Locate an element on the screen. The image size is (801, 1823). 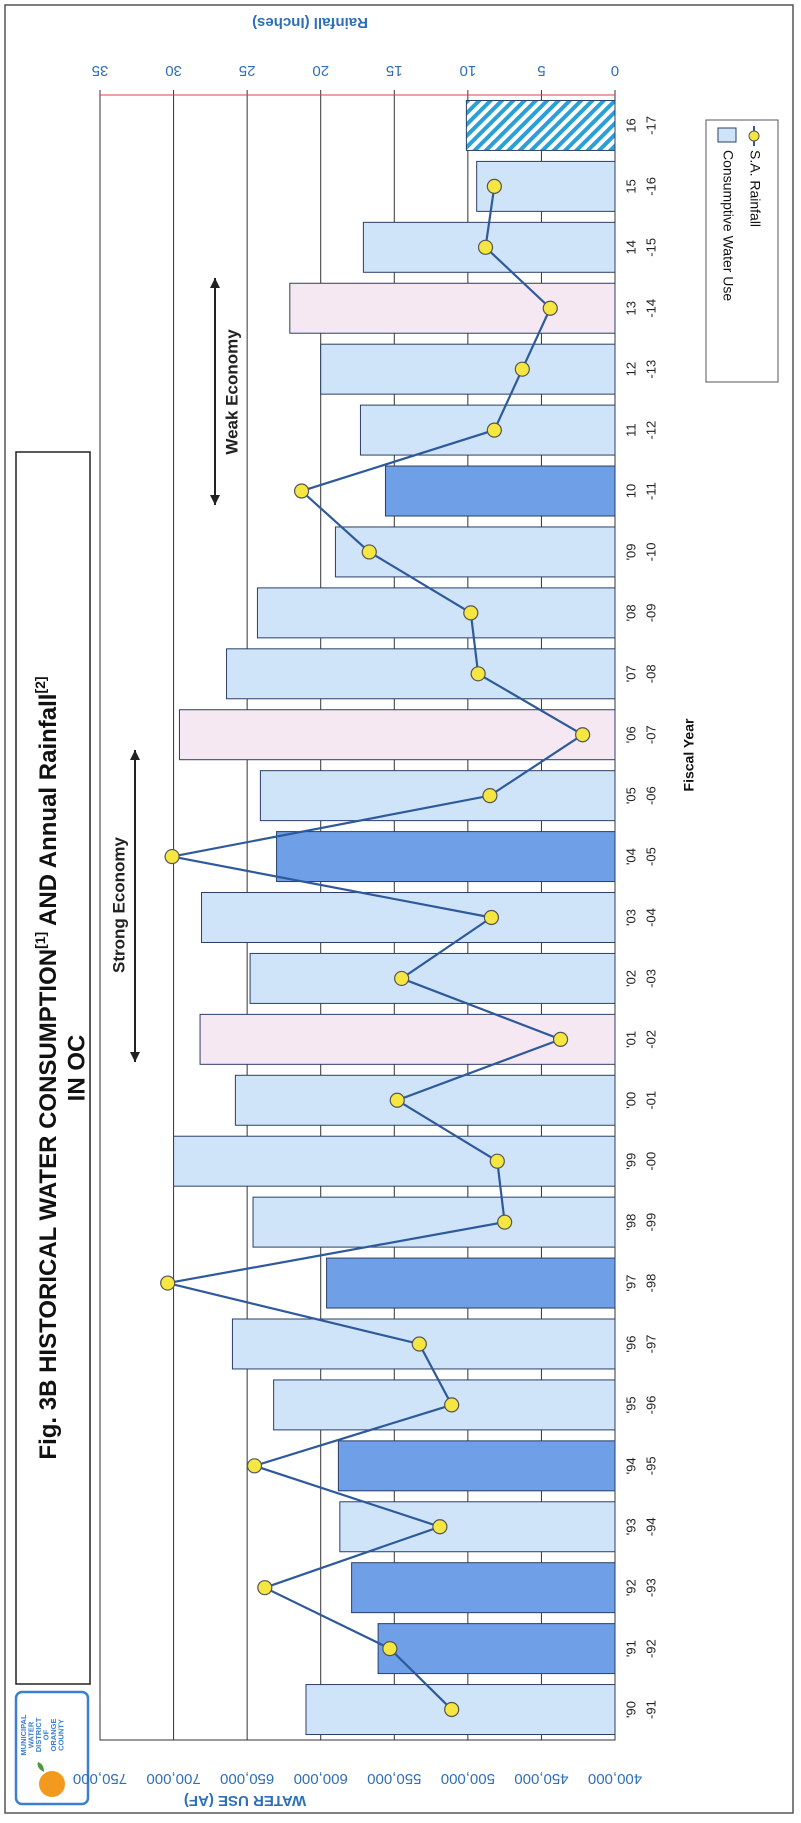
y-tick-label: 700,000 is located at coordinates (173, 1778).